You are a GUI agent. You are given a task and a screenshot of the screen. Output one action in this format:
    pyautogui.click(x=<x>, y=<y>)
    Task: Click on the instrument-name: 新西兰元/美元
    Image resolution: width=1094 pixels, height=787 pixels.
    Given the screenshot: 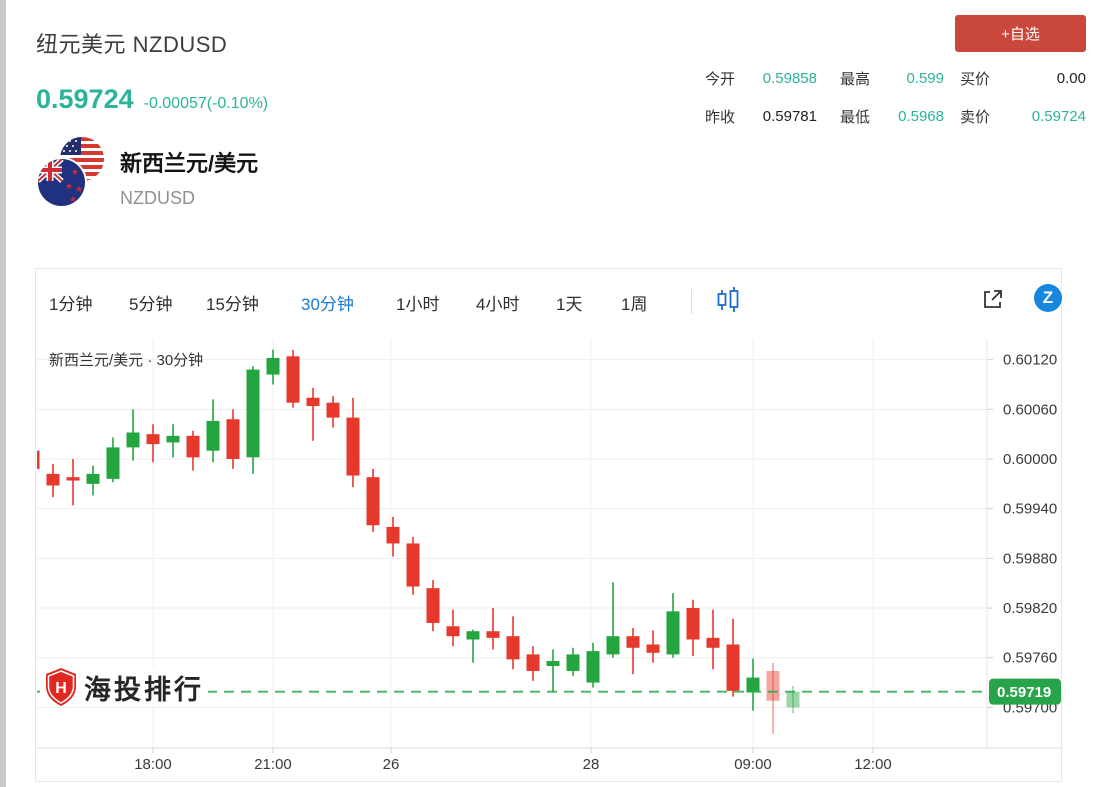 What is the action you would take?
    pyautogui.click(x=189, y=163)
    